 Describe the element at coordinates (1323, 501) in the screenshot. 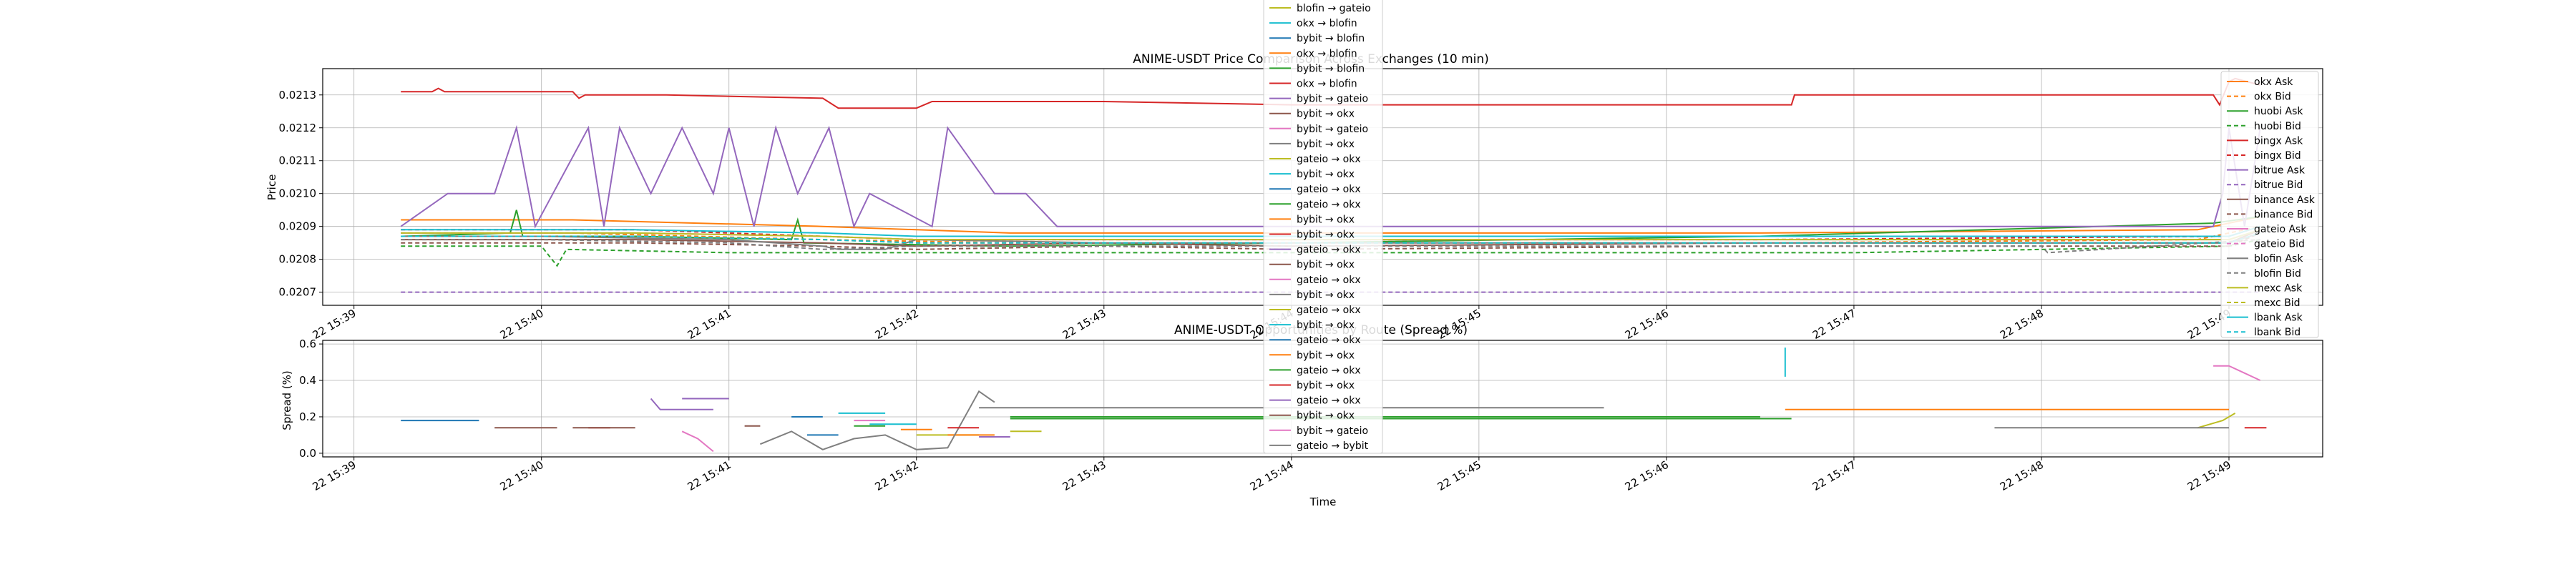

I see `spread-chart-xlabel: Time` at that location.